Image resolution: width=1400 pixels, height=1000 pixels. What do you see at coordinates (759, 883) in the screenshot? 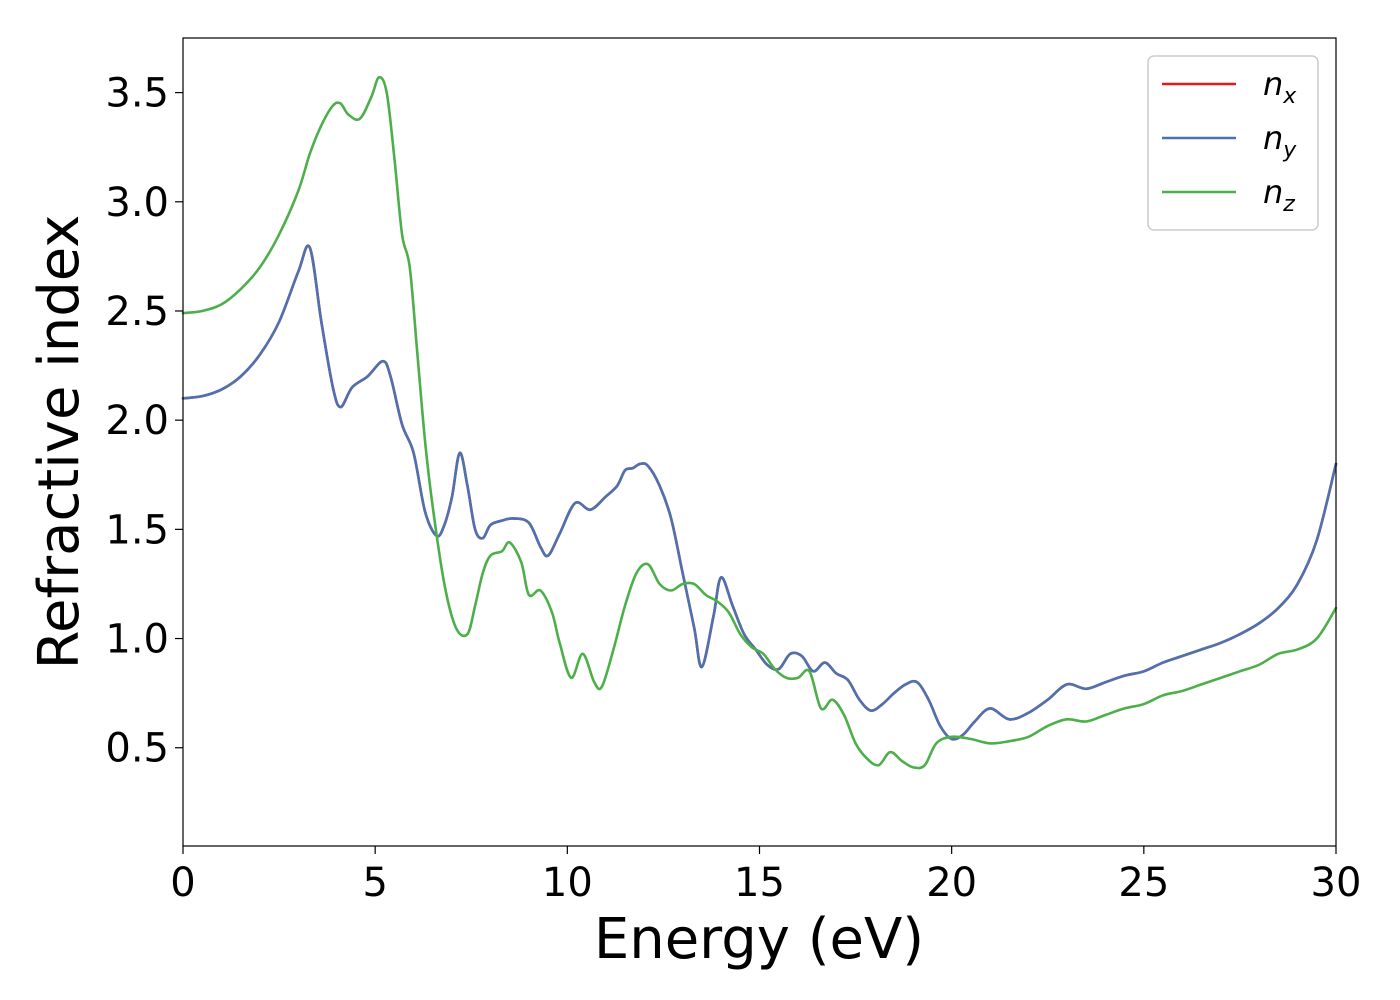
I see `x-tick-label: 15` at bounding box center [759, 883].